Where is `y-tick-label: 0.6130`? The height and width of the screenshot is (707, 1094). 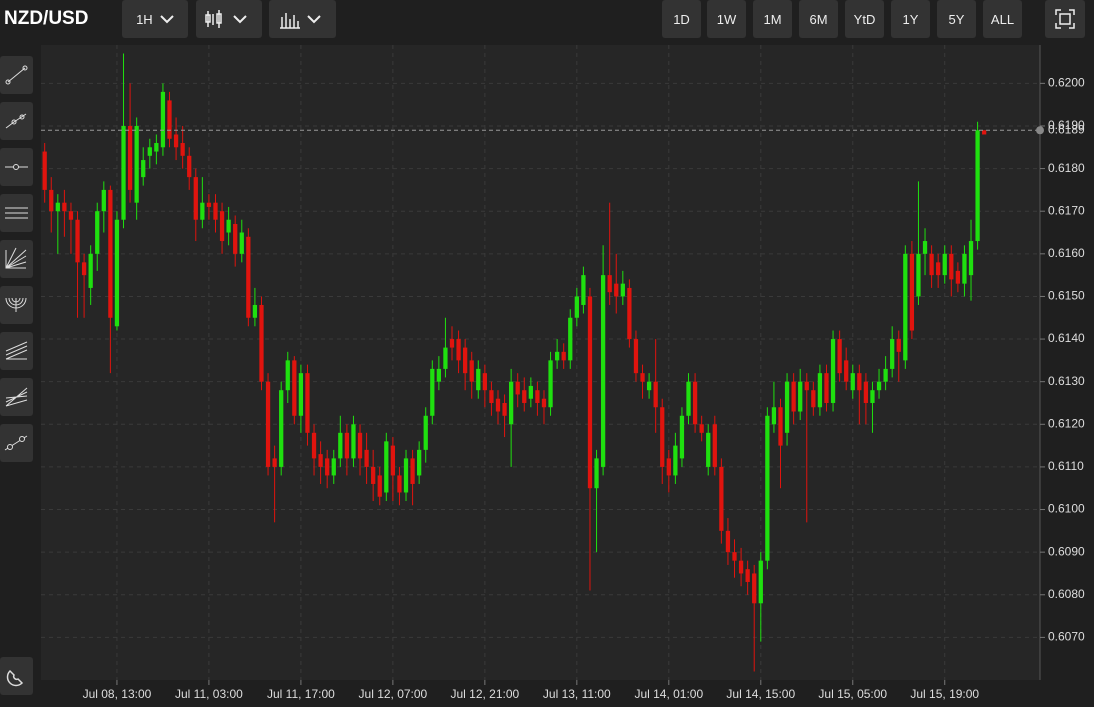 y-tick-label: 0.6130 is located at coordinates (1066, 381).